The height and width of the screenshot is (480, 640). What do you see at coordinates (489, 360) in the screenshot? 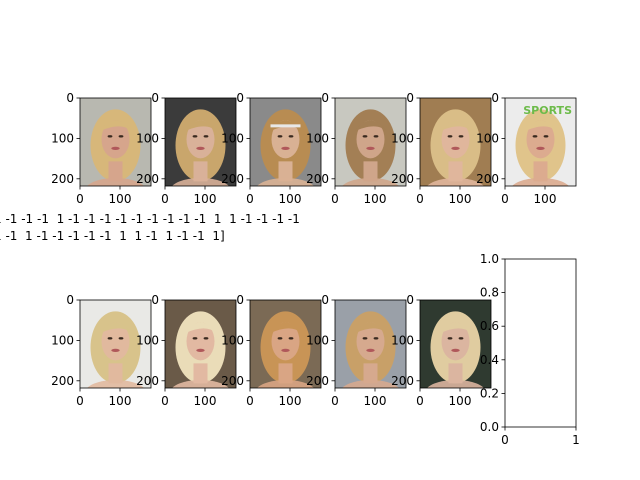
I see `y-tick-label: 0.4` at bounding box center [489, 360].